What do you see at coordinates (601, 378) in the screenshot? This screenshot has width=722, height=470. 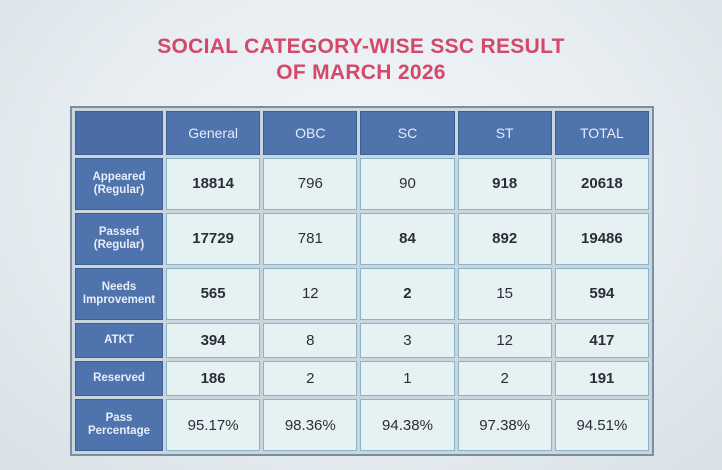 I see `table-cell: 191` at bounding box center [601, 378].